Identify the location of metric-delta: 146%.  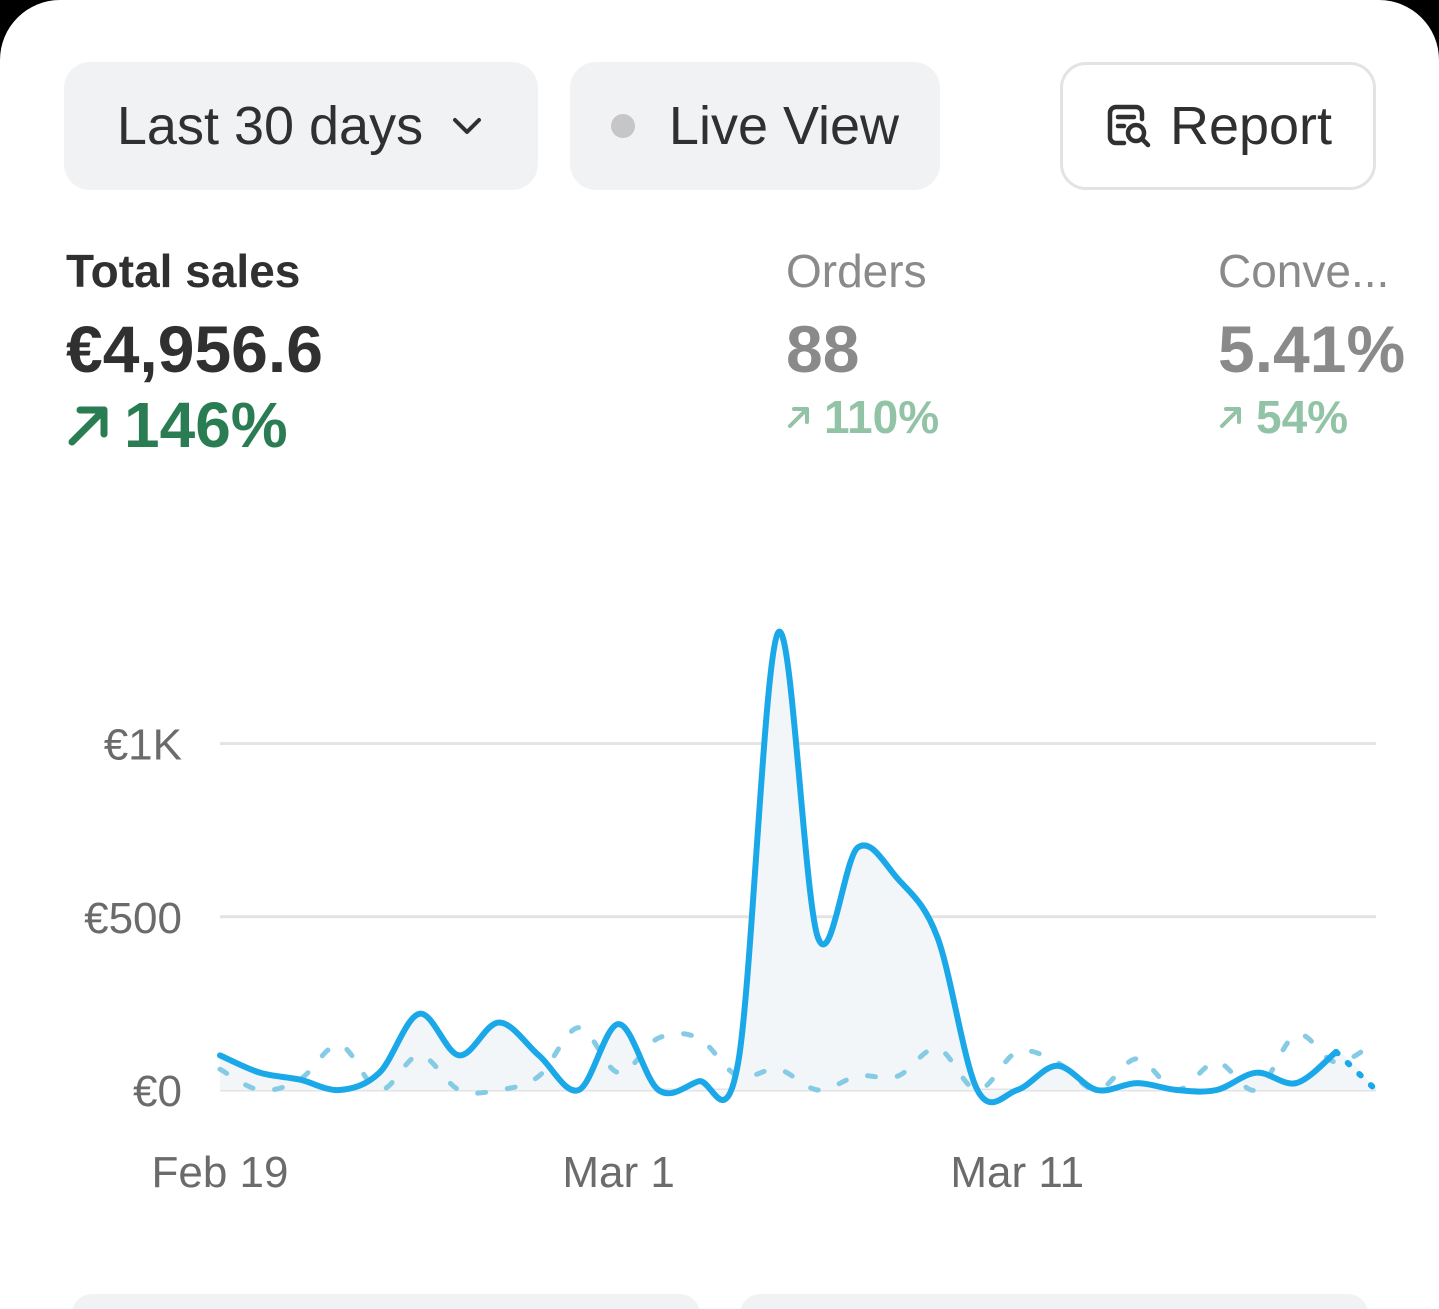
(194, 425).